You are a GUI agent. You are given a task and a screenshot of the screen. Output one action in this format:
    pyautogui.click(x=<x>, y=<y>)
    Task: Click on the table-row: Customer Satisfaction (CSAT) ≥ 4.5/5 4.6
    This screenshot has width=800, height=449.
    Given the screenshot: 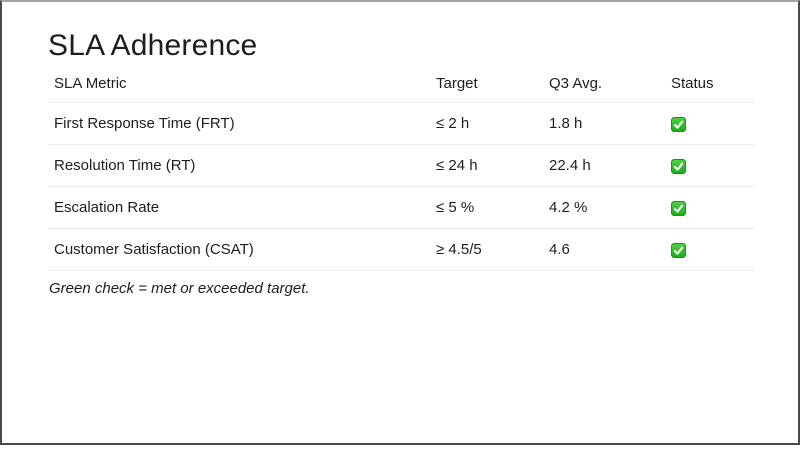 What is the action you would take?
    pyautogui.click(x=401, y=250)
    